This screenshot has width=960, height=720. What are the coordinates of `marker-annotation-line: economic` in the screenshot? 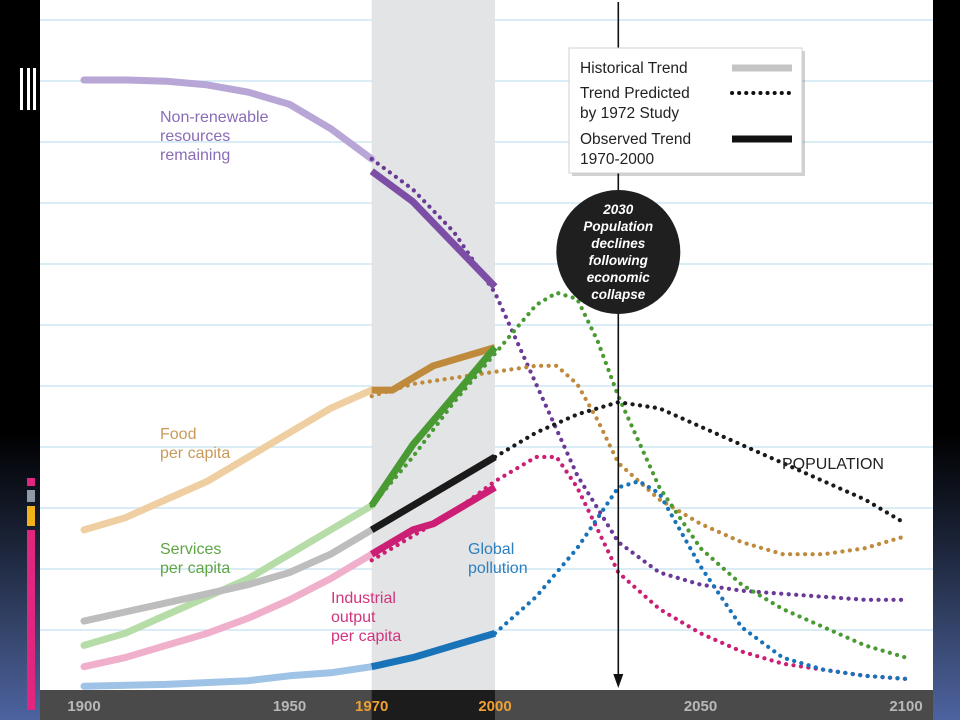 It's located at (619, 277).